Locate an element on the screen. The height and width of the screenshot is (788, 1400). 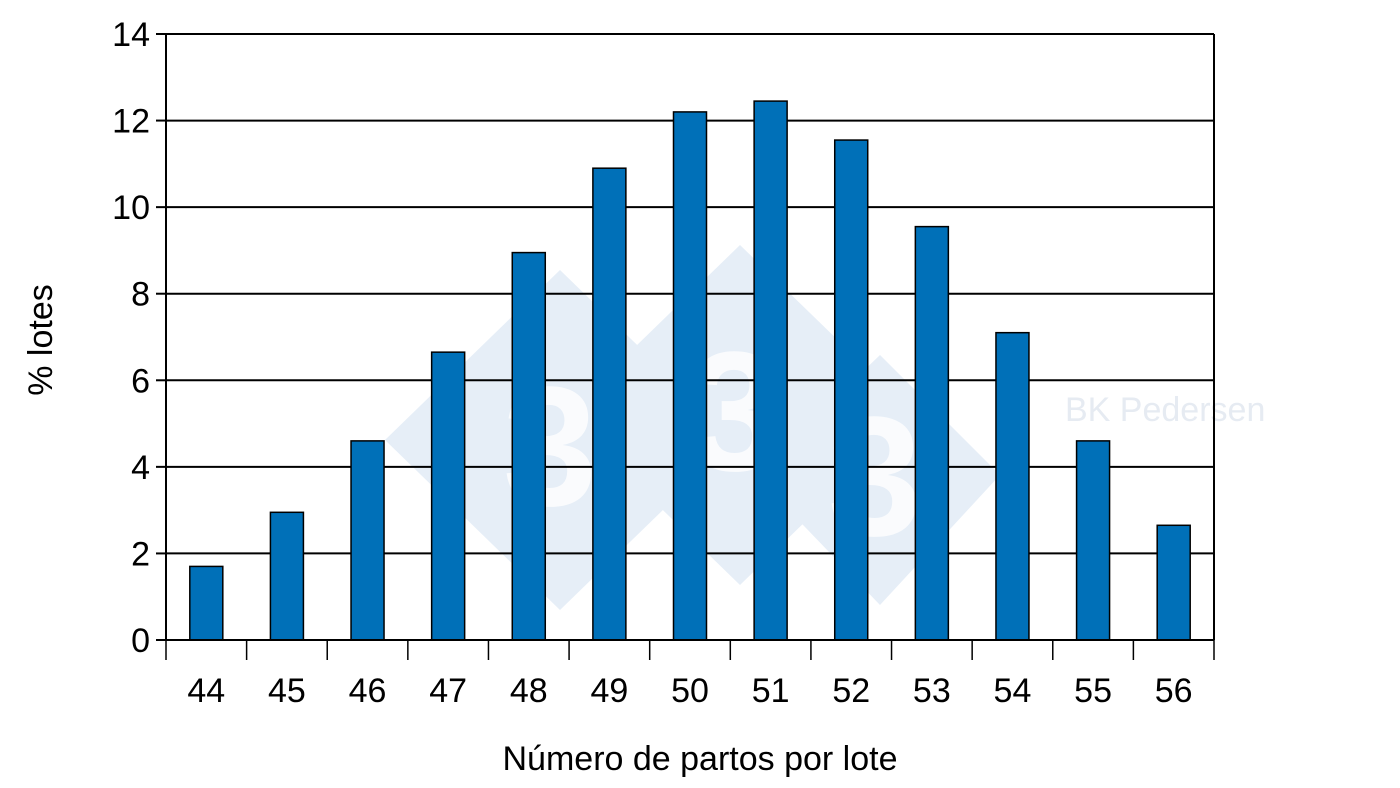
y-tick-label: 2 is located at coordinates (140, 554).